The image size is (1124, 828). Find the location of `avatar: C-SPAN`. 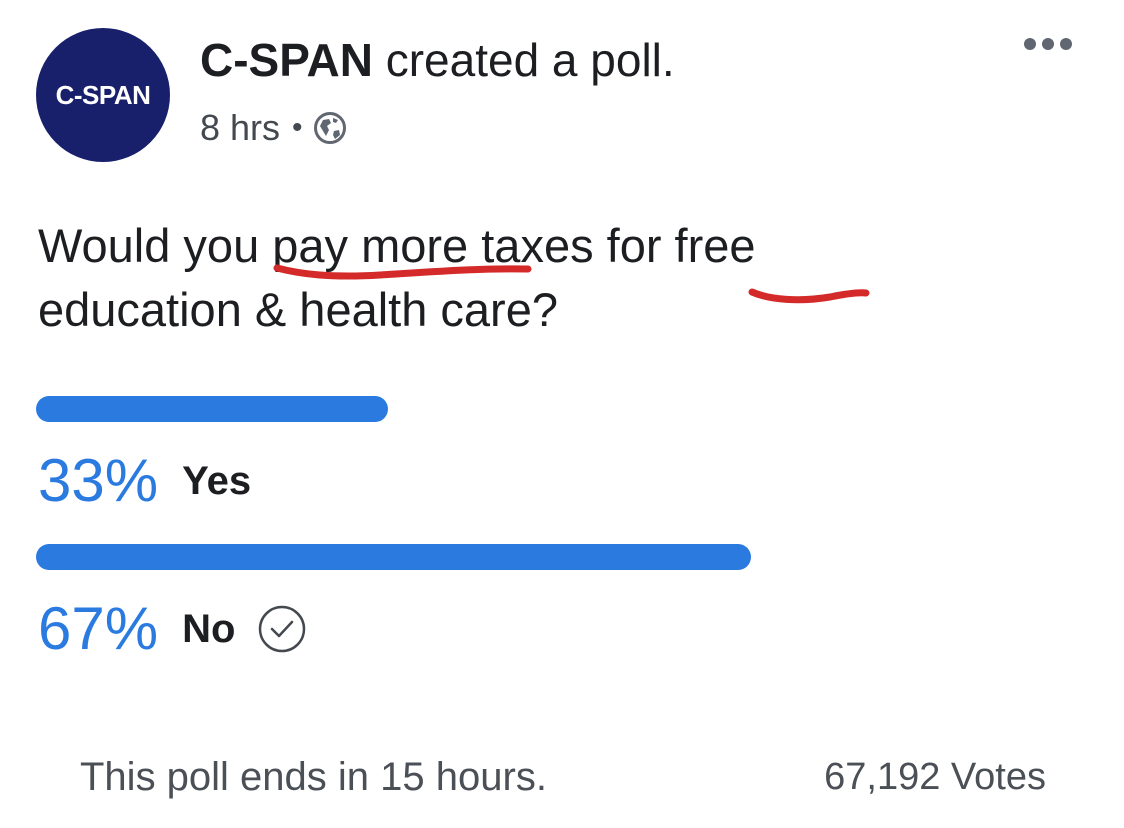

avatar: C-SPAN is located at coordinates (103, 95).